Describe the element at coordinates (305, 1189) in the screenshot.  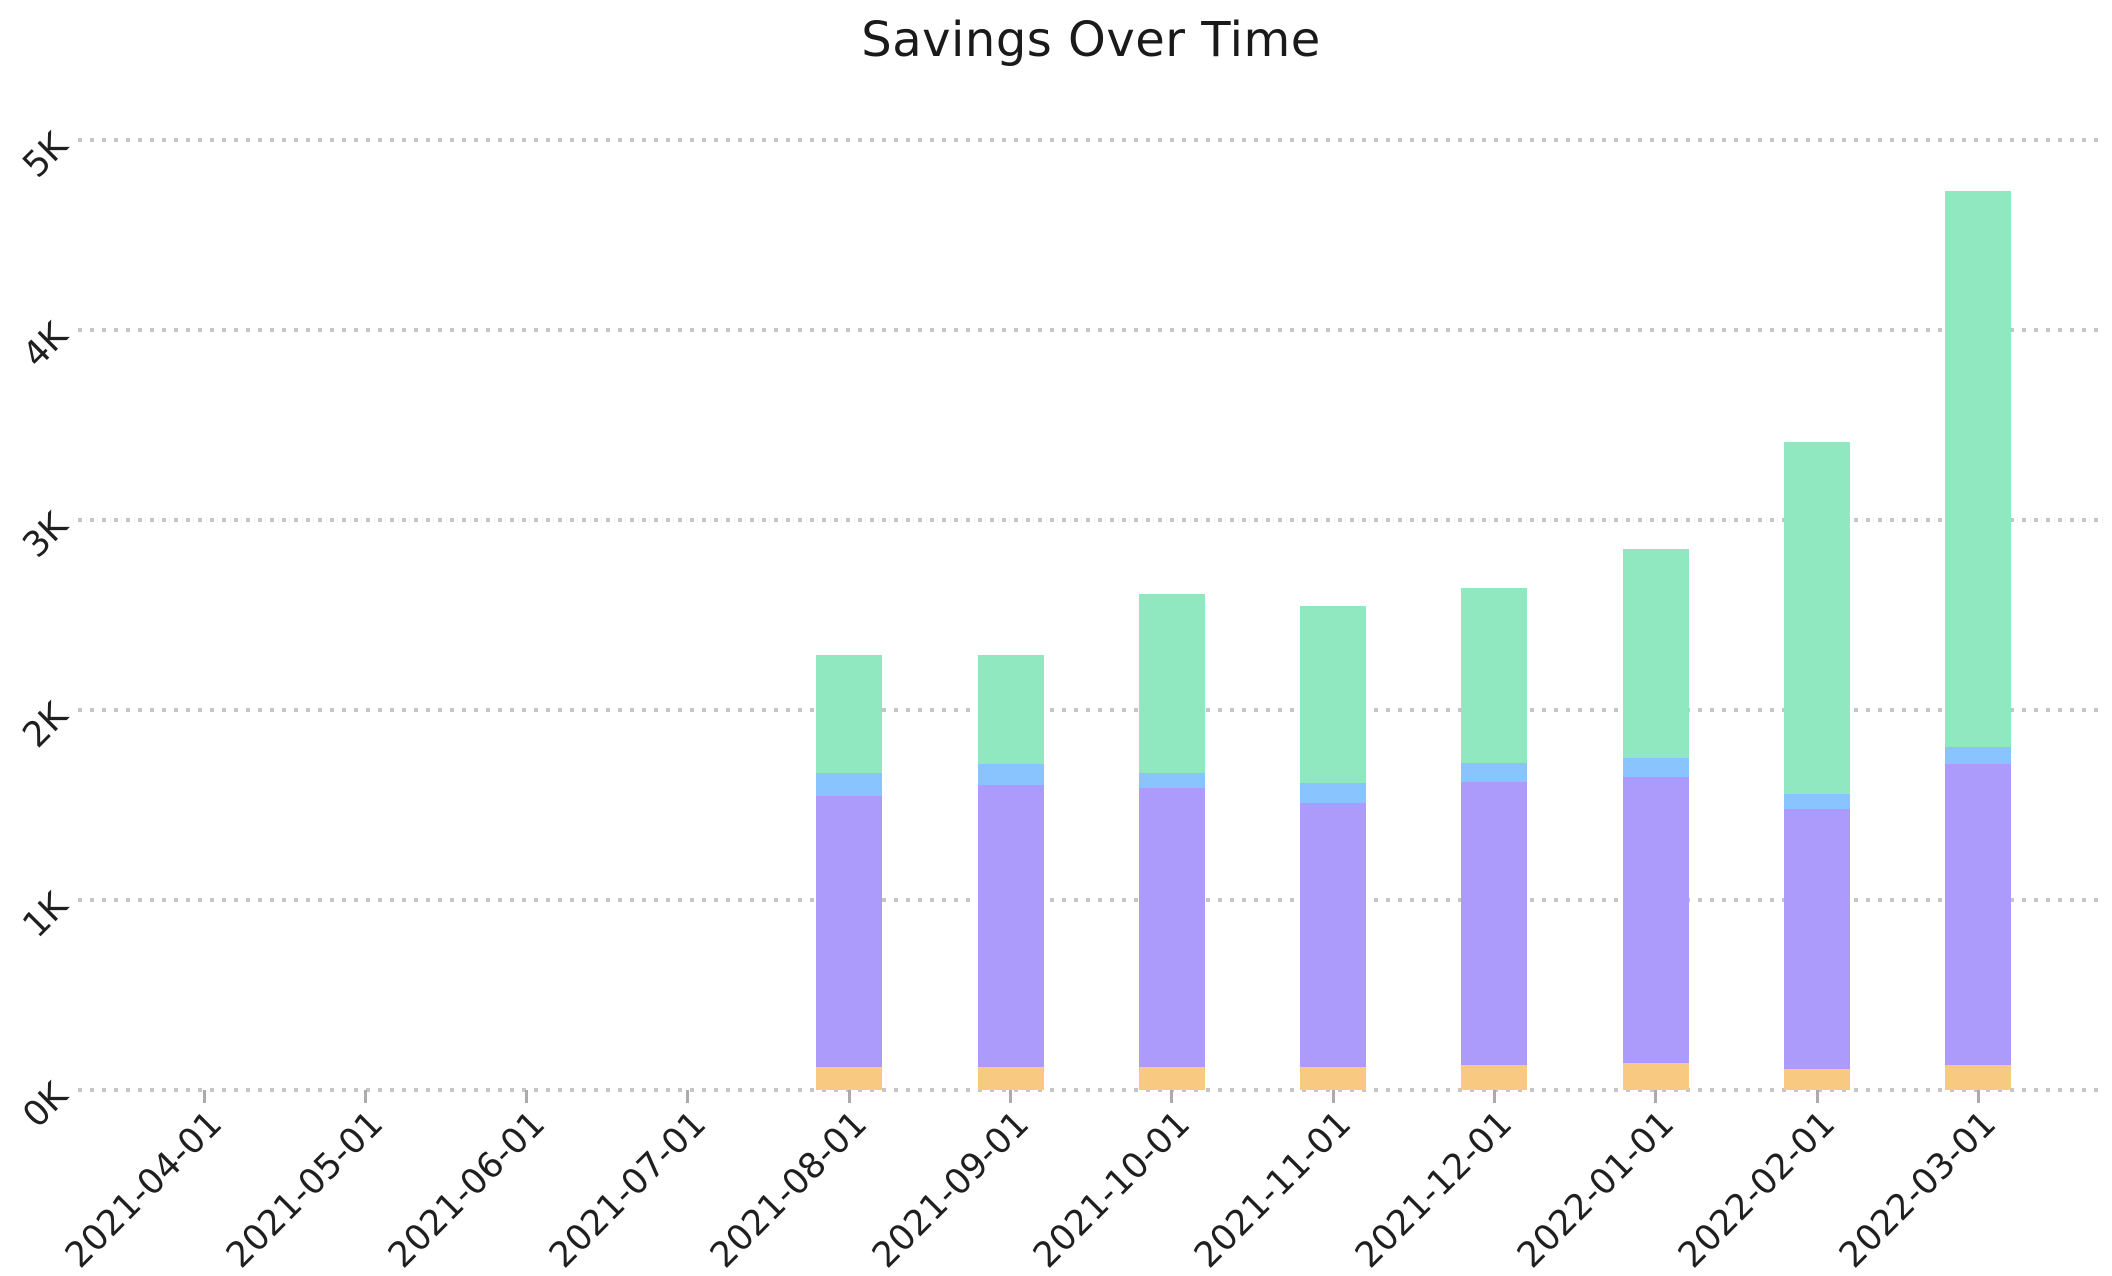
I see `x-tick-label: 2021-05-01` at that location.